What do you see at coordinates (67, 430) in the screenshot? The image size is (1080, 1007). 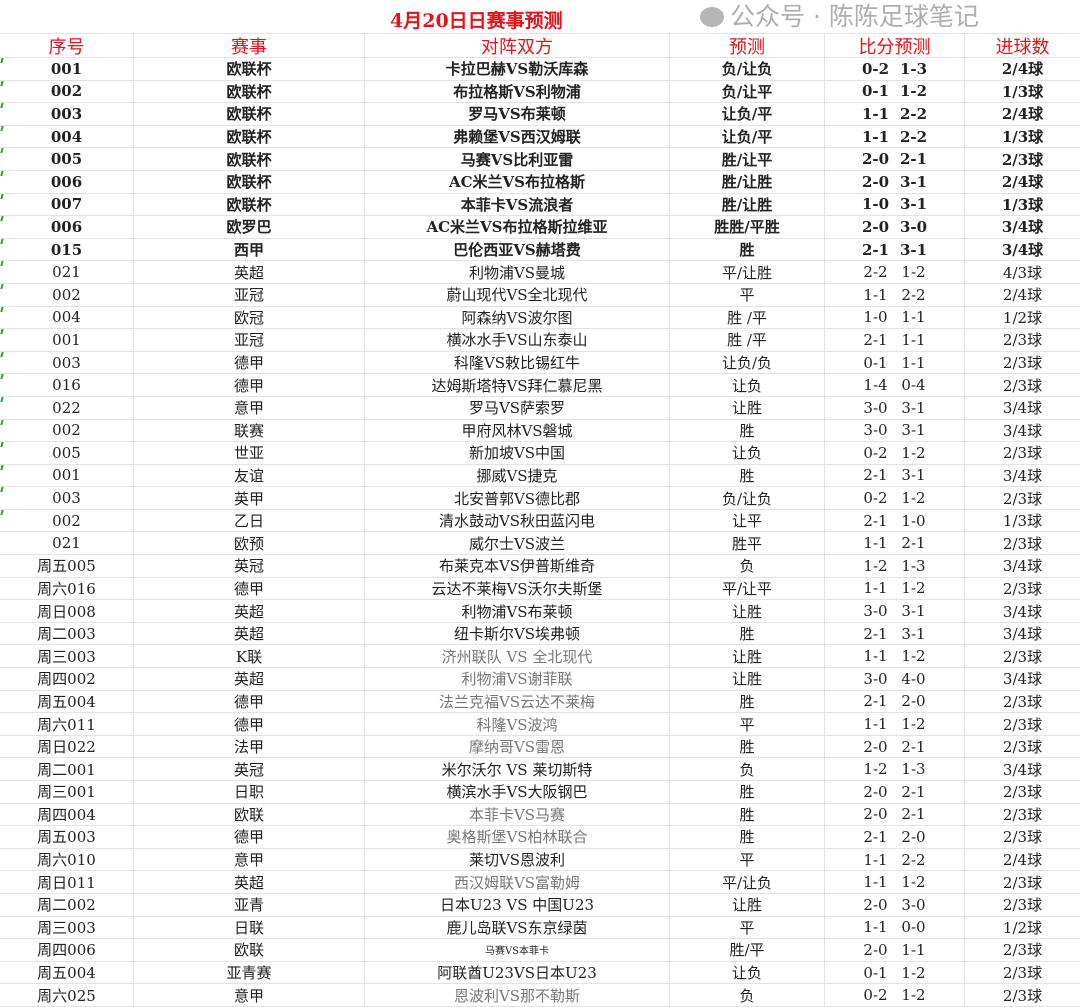 I see `row-number: 002` at bounding box center [67, 430].